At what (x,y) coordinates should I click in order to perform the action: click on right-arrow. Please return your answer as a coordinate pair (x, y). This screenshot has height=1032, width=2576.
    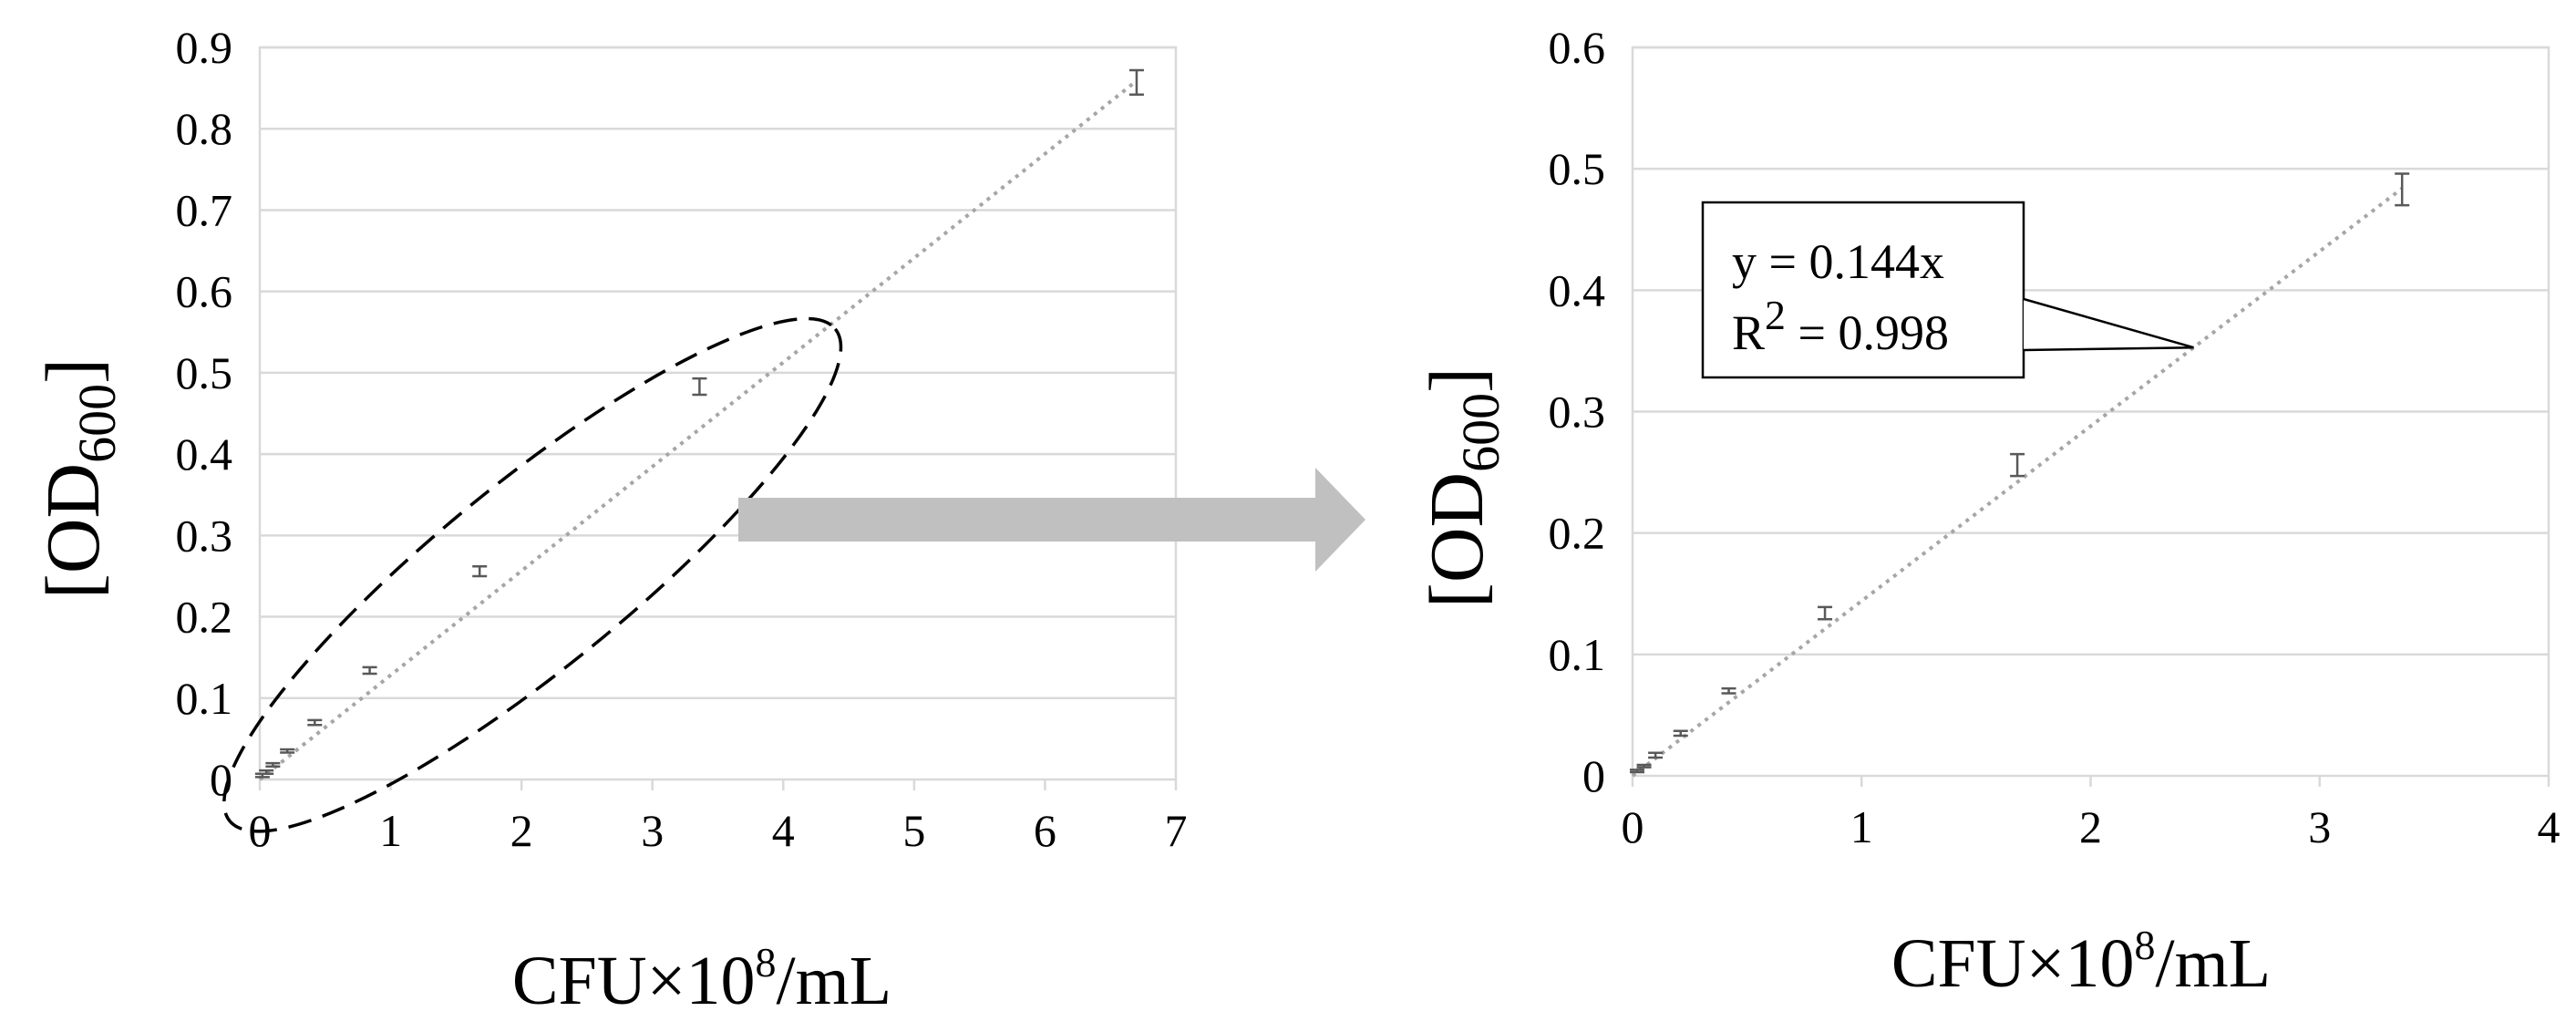
    Looking at the image, I should click on (1051, 520).